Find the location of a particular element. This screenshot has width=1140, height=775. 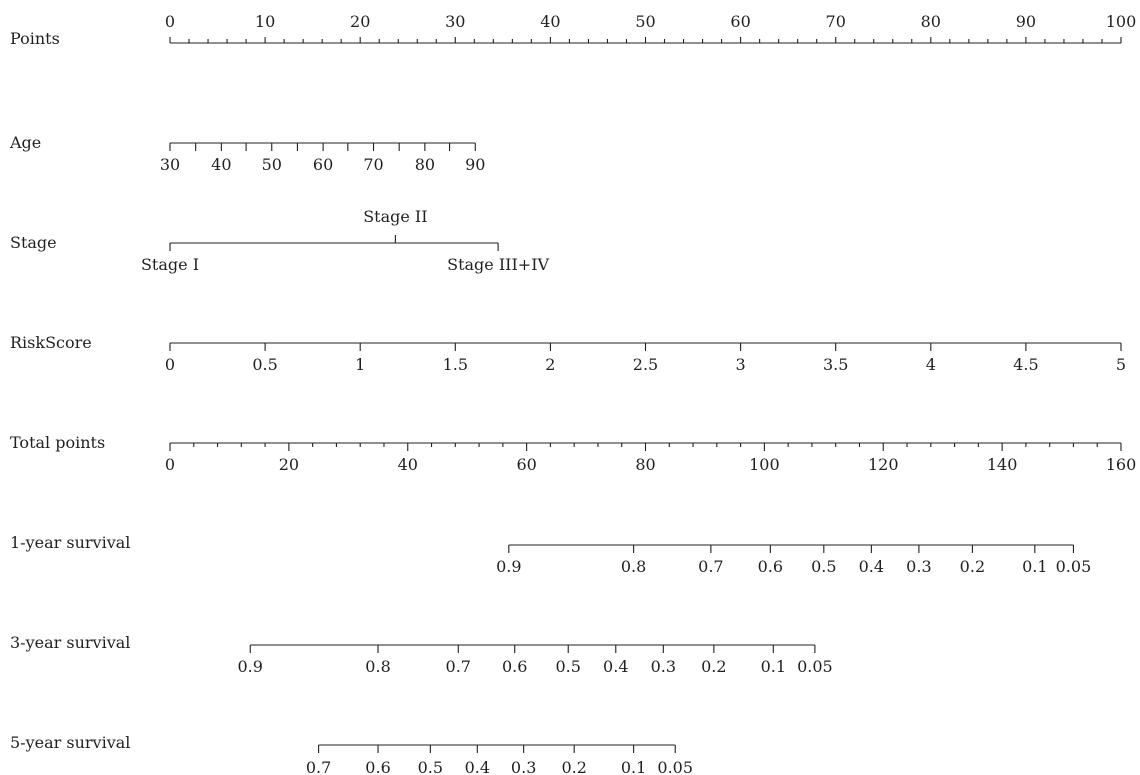

tick-label-points: 20 is located at coordinates (360, 21).